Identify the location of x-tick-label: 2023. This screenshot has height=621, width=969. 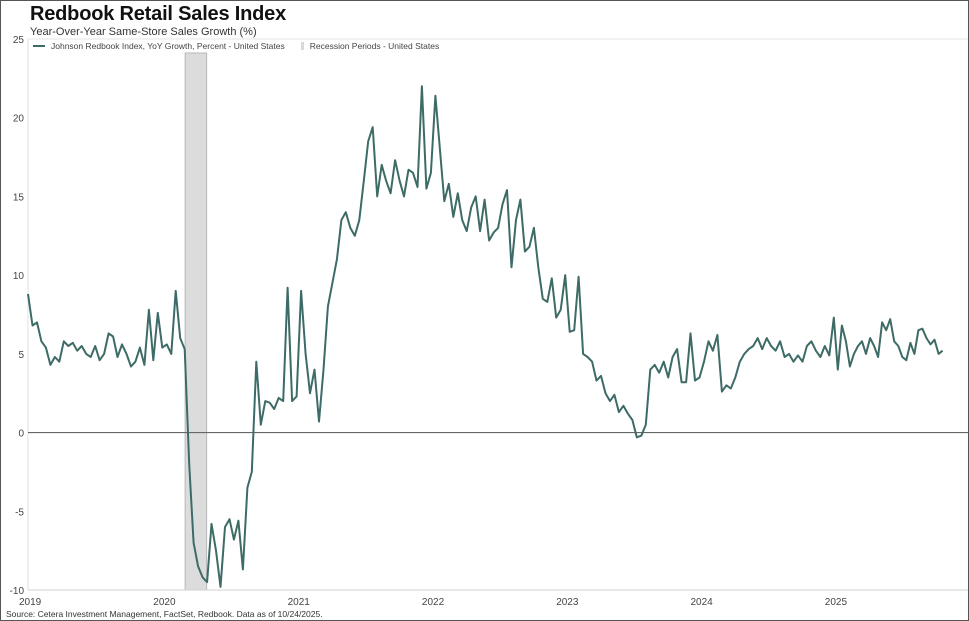
(567, 602).